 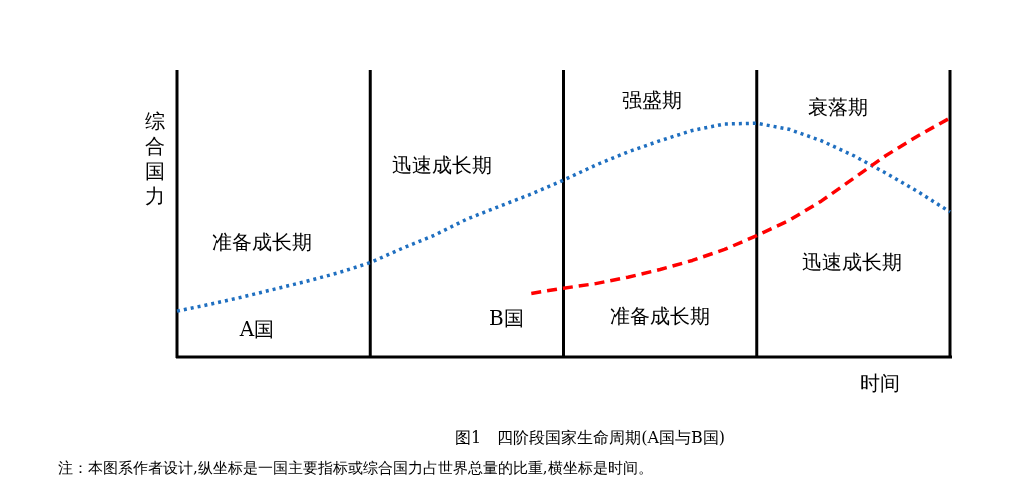 I want to click on text: 强盛期, so click(x=652, y=100).